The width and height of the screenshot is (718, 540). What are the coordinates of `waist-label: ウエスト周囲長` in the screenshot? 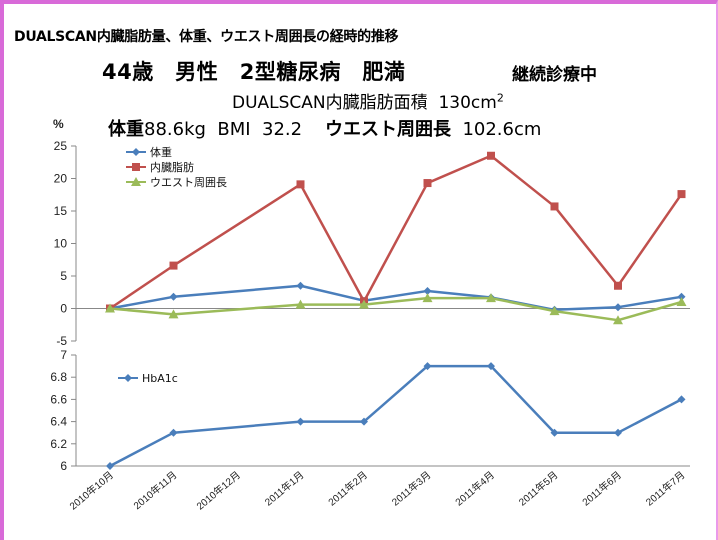 It's located at (388, 129).